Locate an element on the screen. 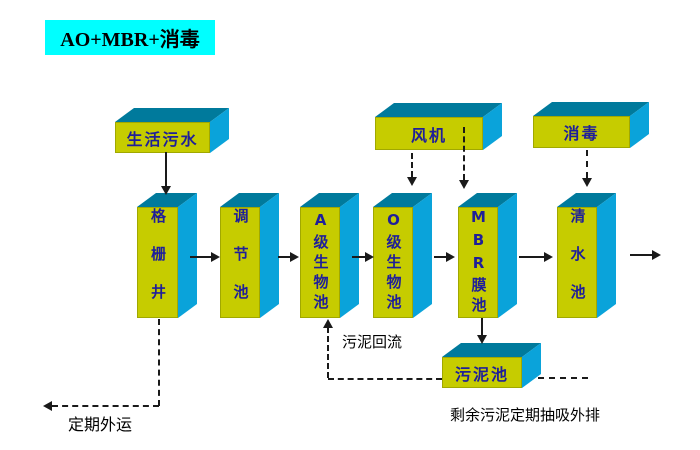  box-front-face: MBR膜池 is located at coordinates (478, 262).